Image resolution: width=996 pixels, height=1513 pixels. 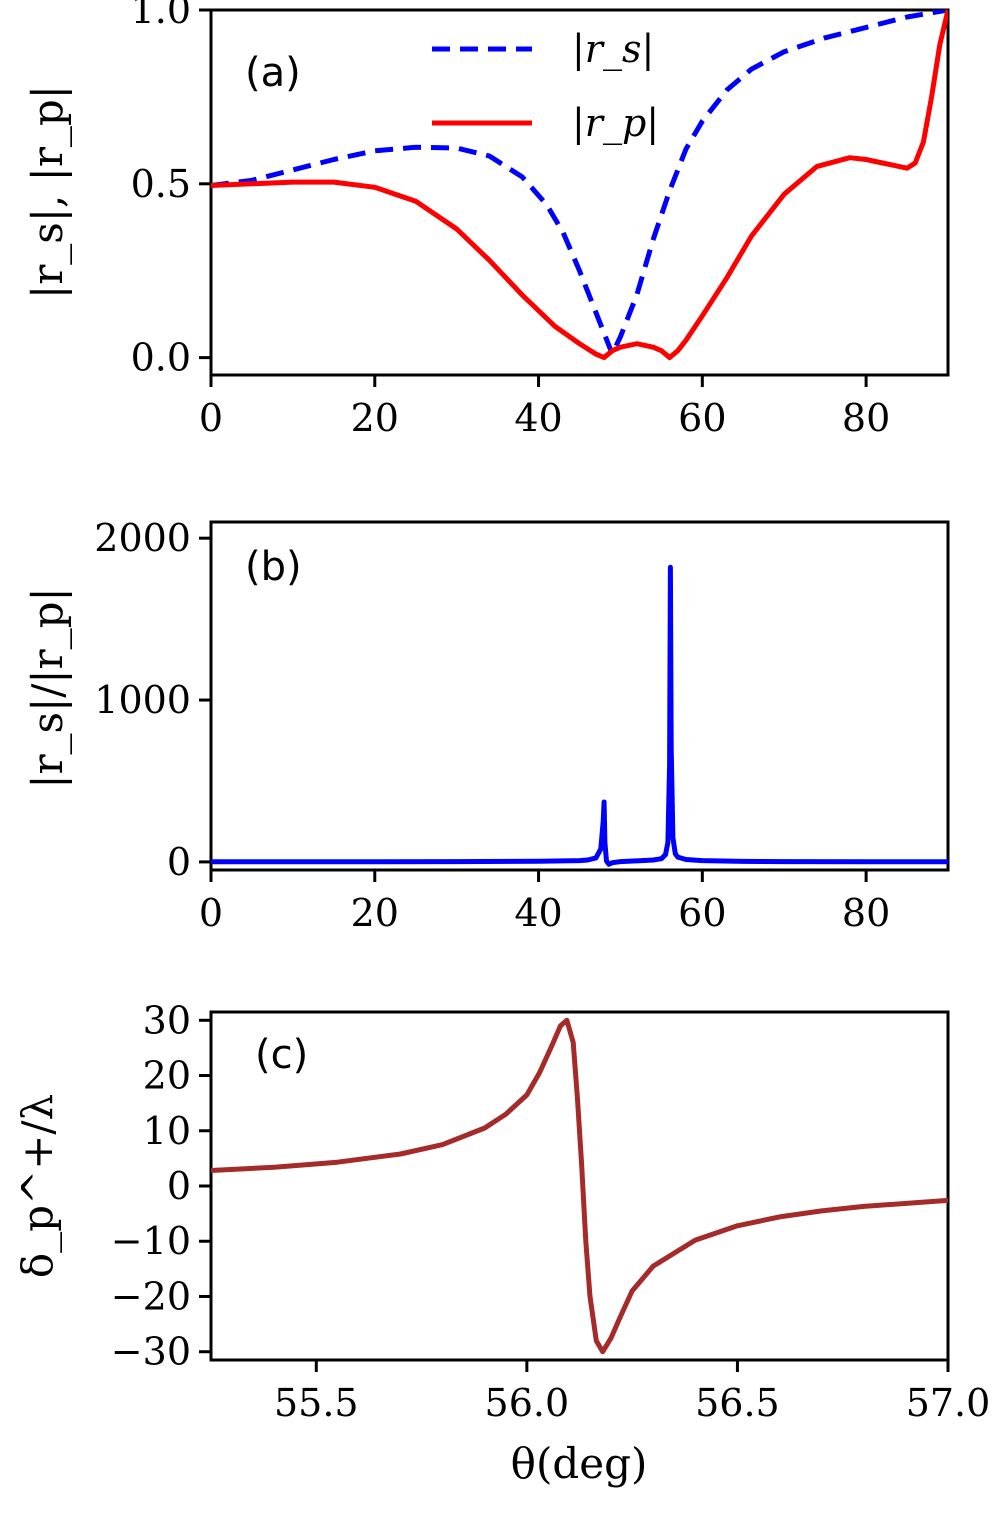 What do you see at coordinates (545, 86) in the screenshot?
I see `panel-a-legend: |r_s| |r_p|` at bounding box center [545, 86].